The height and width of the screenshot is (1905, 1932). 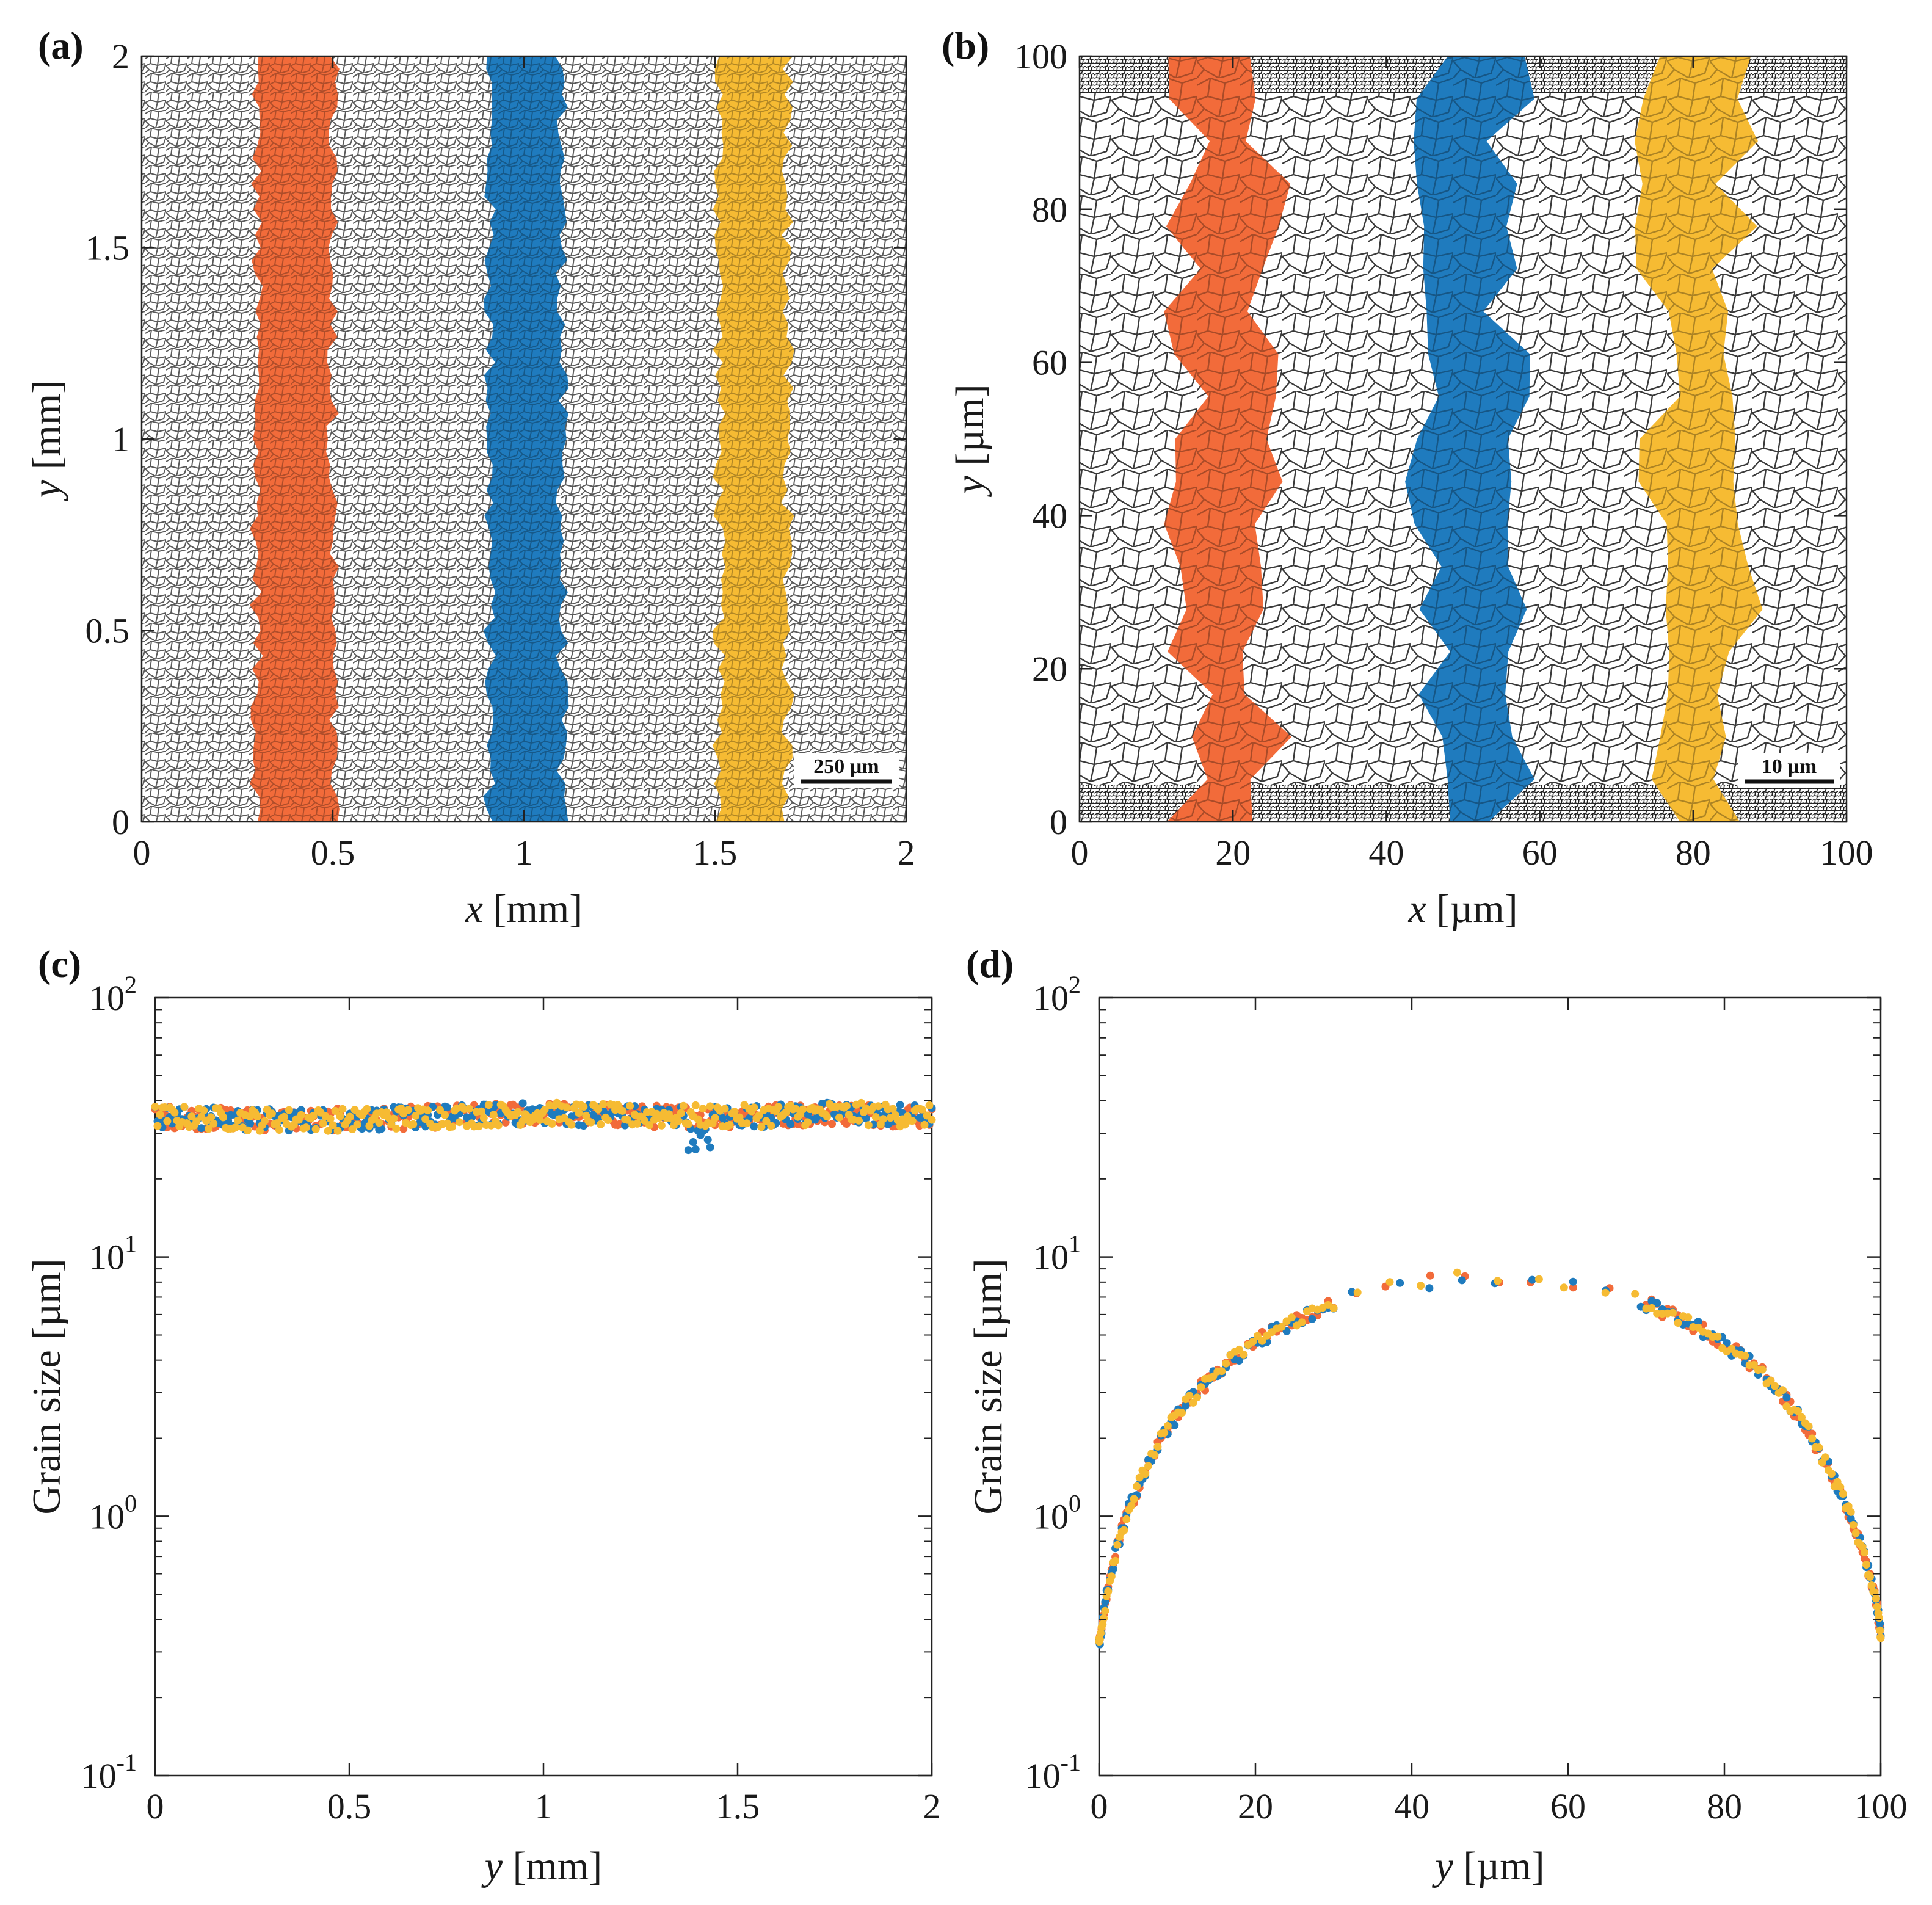 What do you see at coordinates (541, 1866) in the screenshot?
I see `panel-c-x-label: y [mm]` at bounding box center [541, 1866].